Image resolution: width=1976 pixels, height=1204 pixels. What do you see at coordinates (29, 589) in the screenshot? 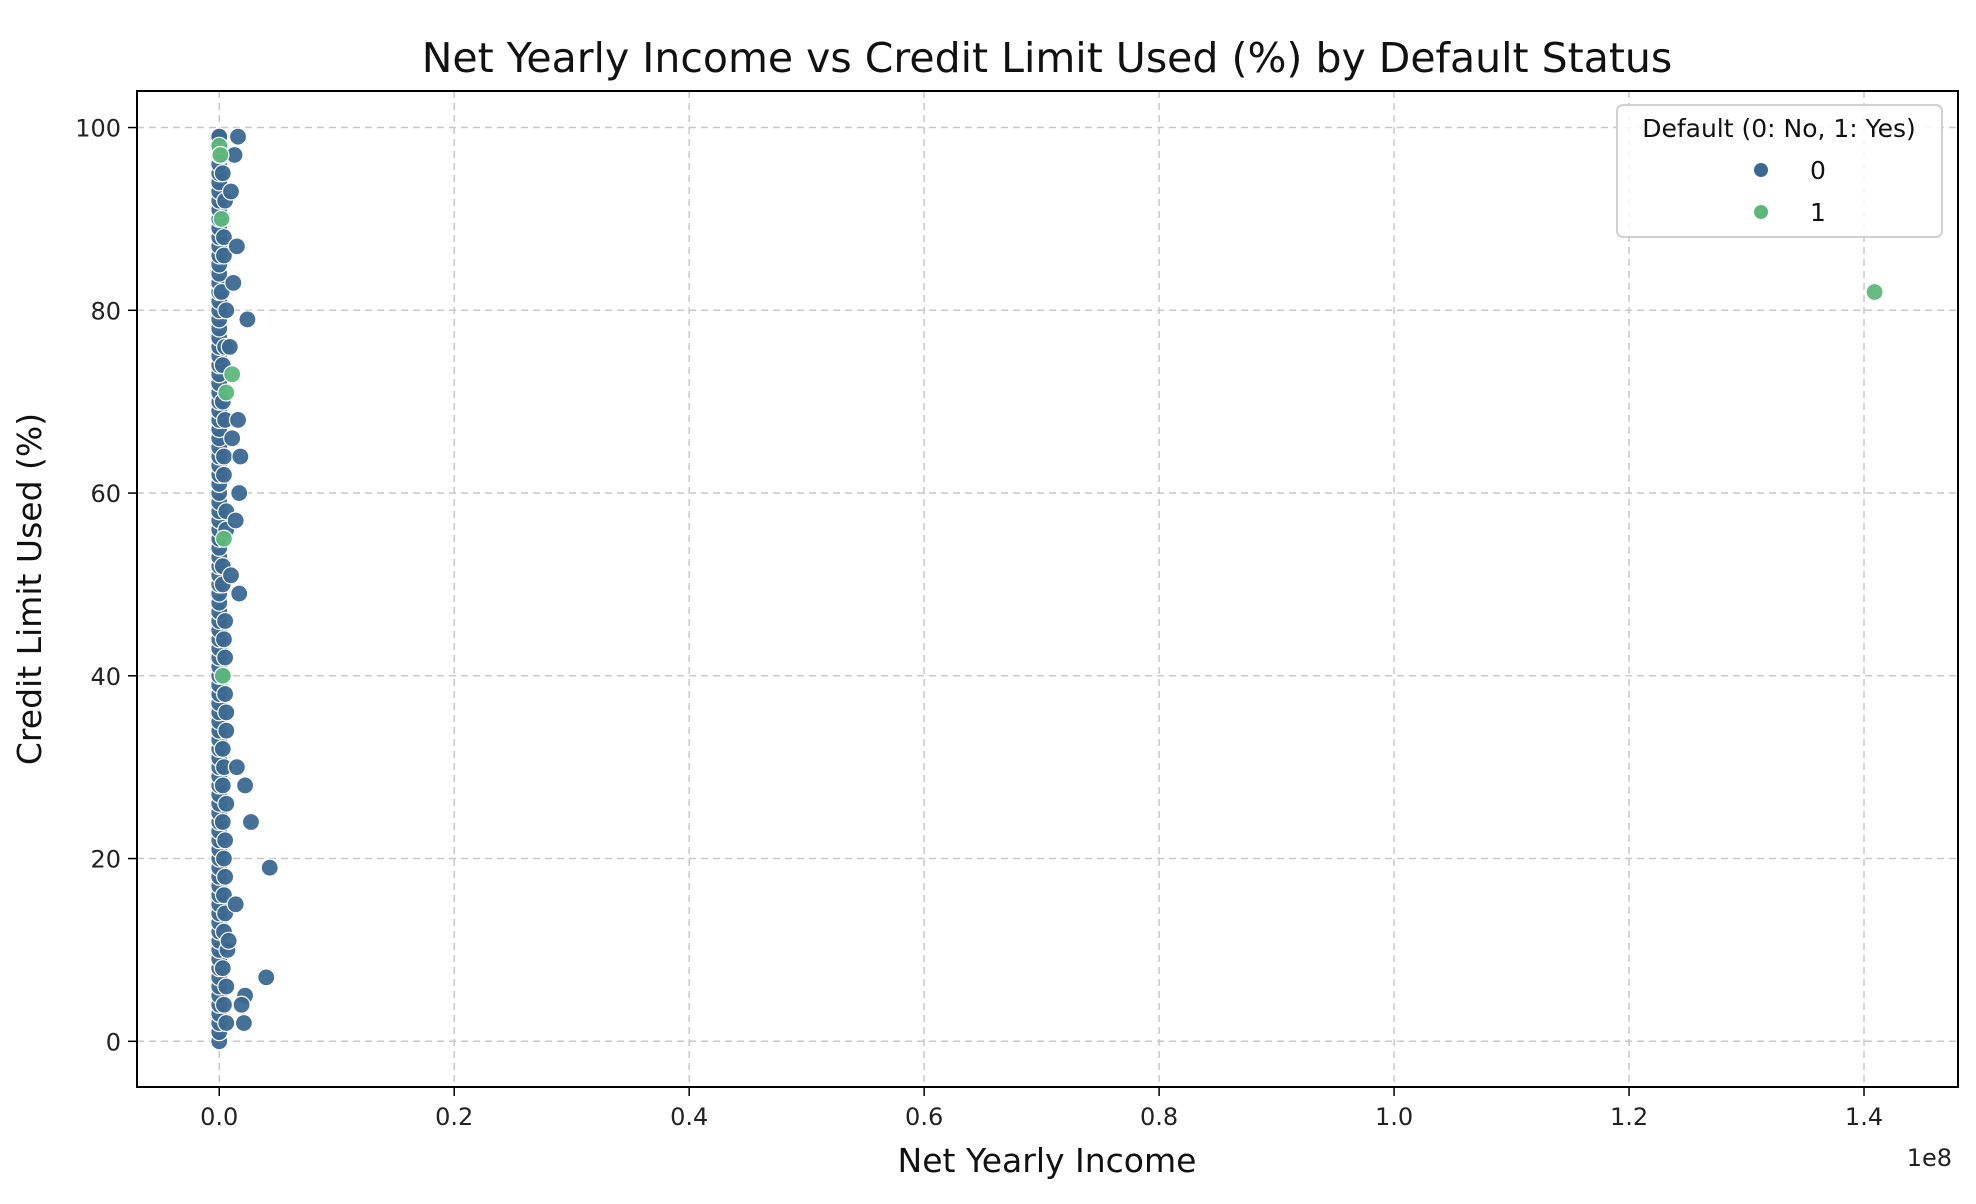
I see `y-axis-label: Credit Limit Used (%)` at bounding box center [29, 589].